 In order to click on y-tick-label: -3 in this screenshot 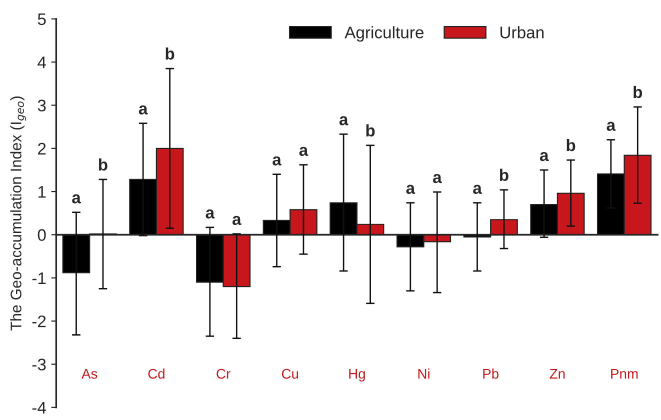, I will do `click(39, 364)`.